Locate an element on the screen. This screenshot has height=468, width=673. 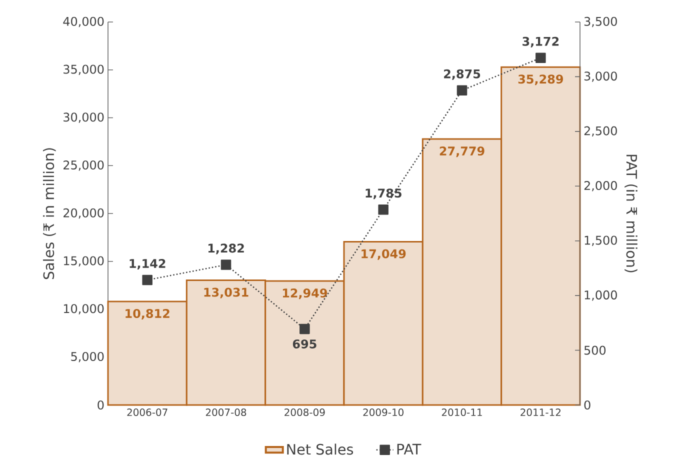
data-label: 27,779 is located at coordinates (462, 152).